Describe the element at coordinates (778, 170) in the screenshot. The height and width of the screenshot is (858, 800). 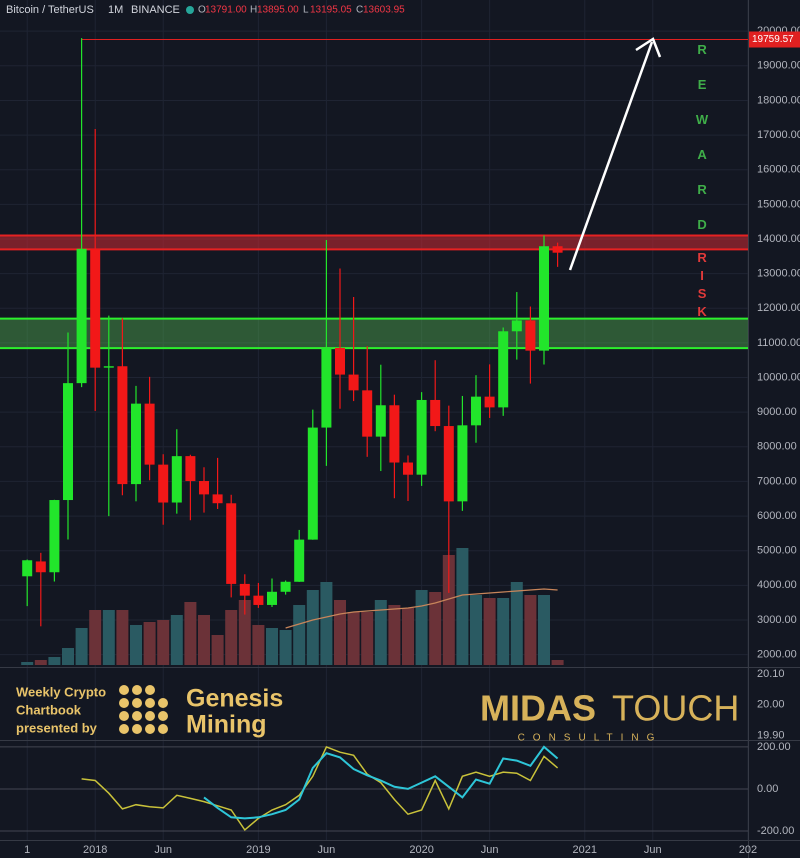
I see `y-tick-label: 16000.00` at that location.